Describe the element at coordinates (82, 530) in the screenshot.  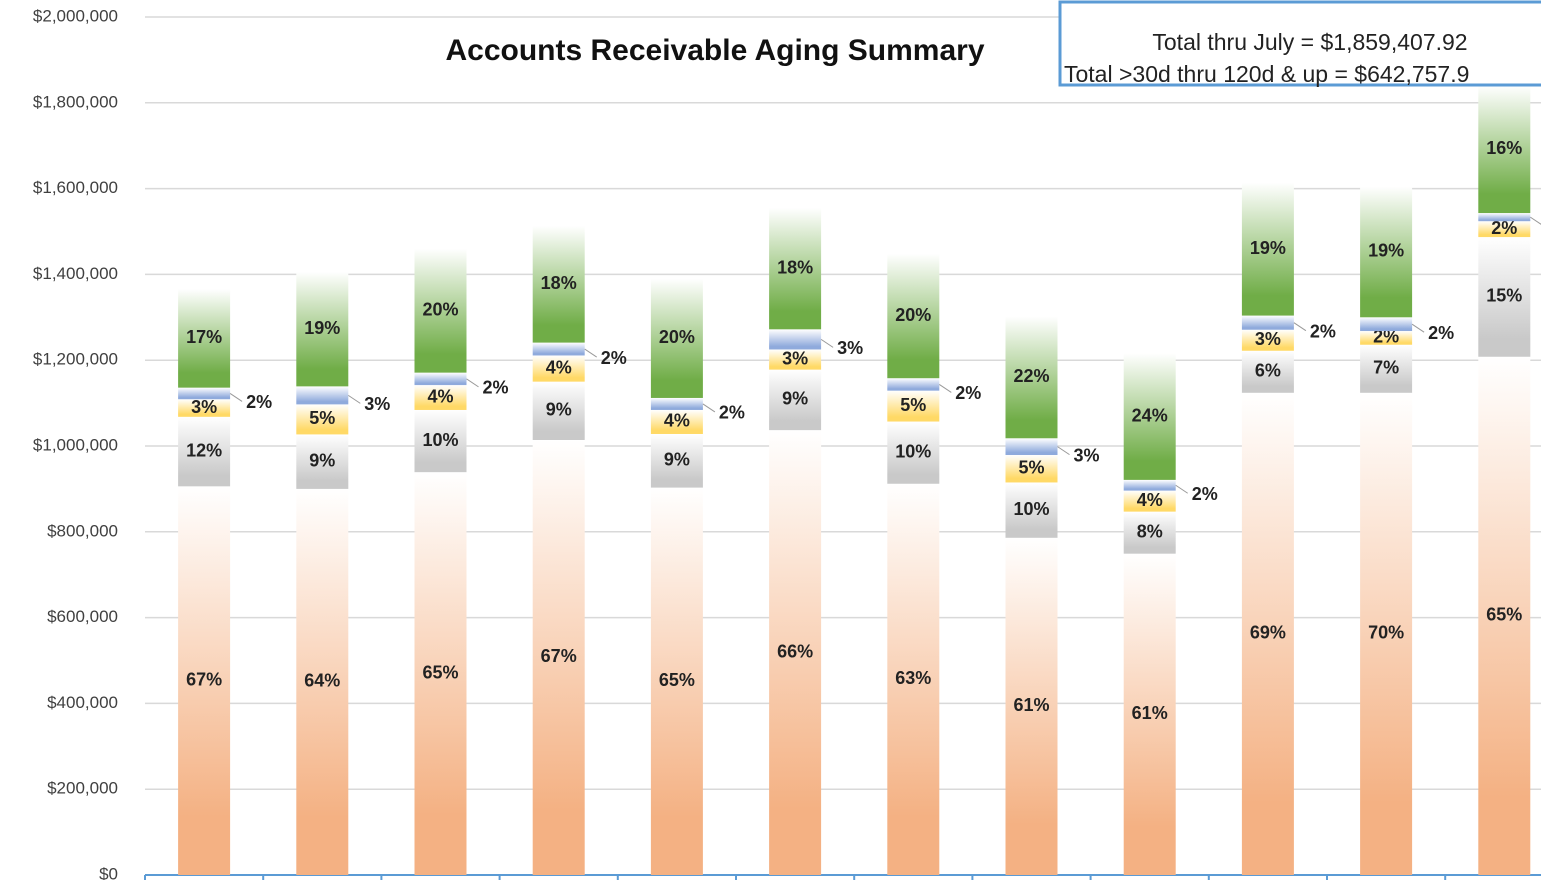
I see `y-tick-label: $800,000` at that location.